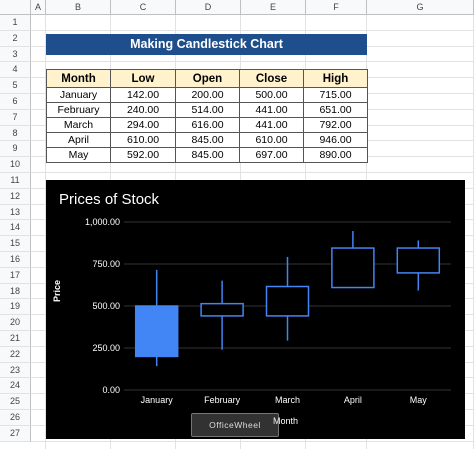  Describe the element at coordinates (15, 165) in the screenshot. I see `row-header-10: 10` at that location.